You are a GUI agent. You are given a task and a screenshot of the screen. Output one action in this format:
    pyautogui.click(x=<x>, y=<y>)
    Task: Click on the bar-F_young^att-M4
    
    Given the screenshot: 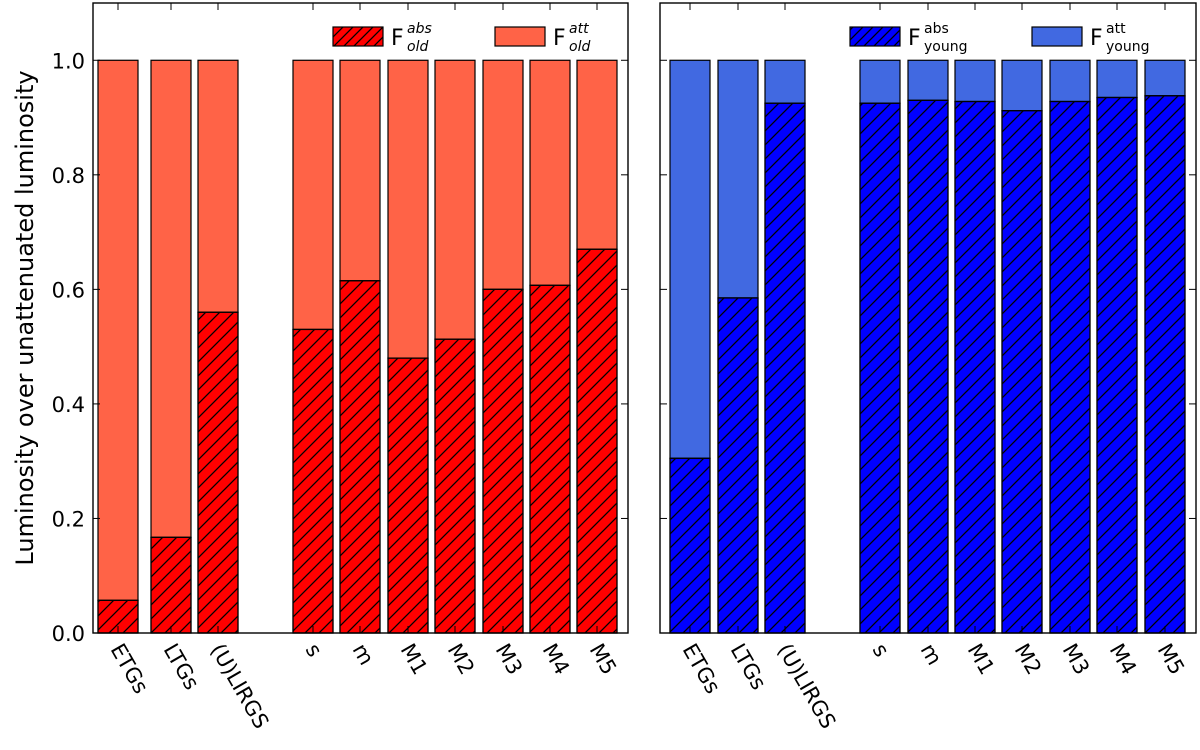 What is the action you would take?
    pyautogui.click(x=1117, y=79)
    